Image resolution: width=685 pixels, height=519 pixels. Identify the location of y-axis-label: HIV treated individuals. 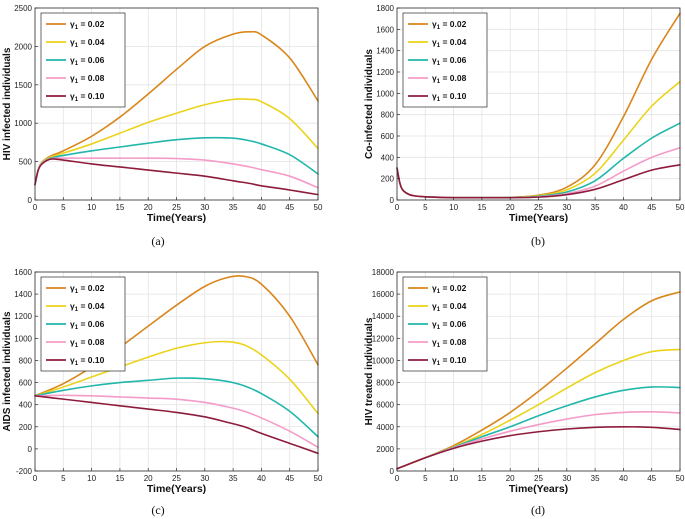
(369, 371).